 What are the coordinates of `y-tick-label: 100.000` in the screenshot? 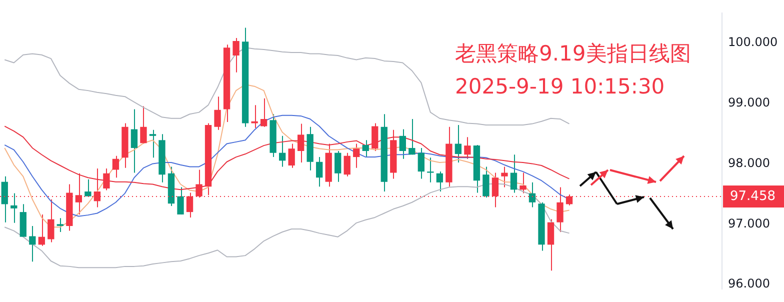 It's located at (753, 41).